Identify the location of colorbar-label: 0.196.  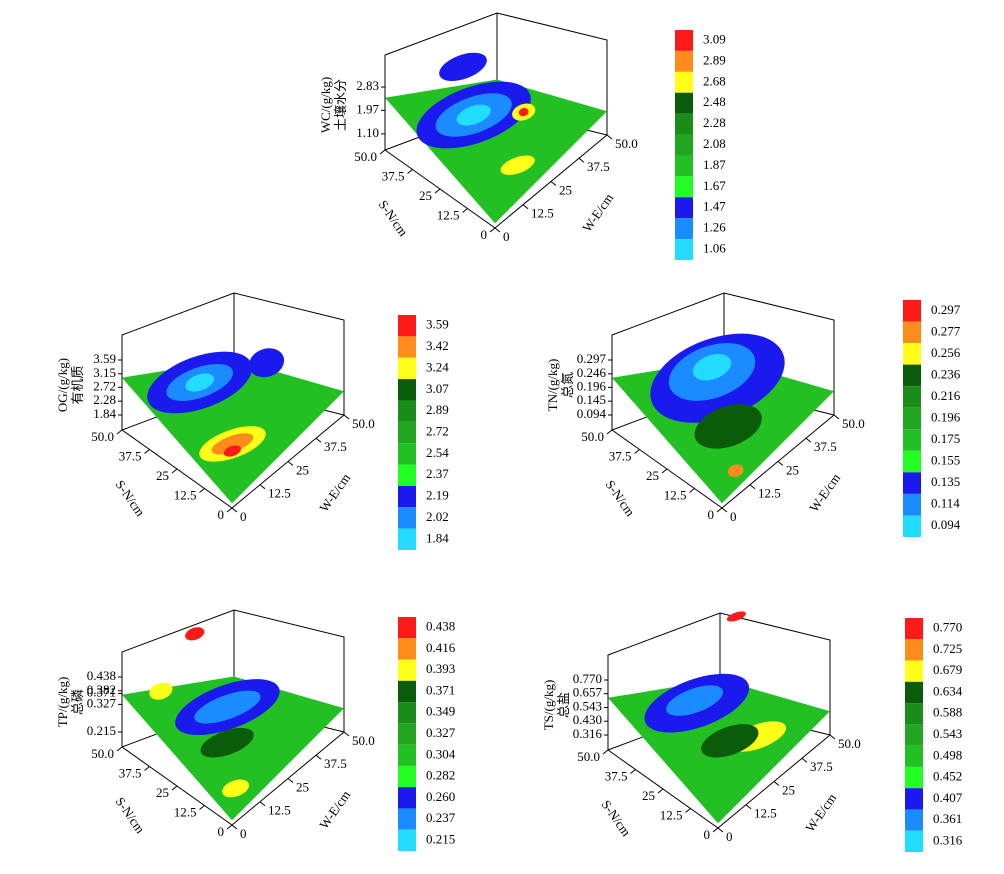
(946, 416).